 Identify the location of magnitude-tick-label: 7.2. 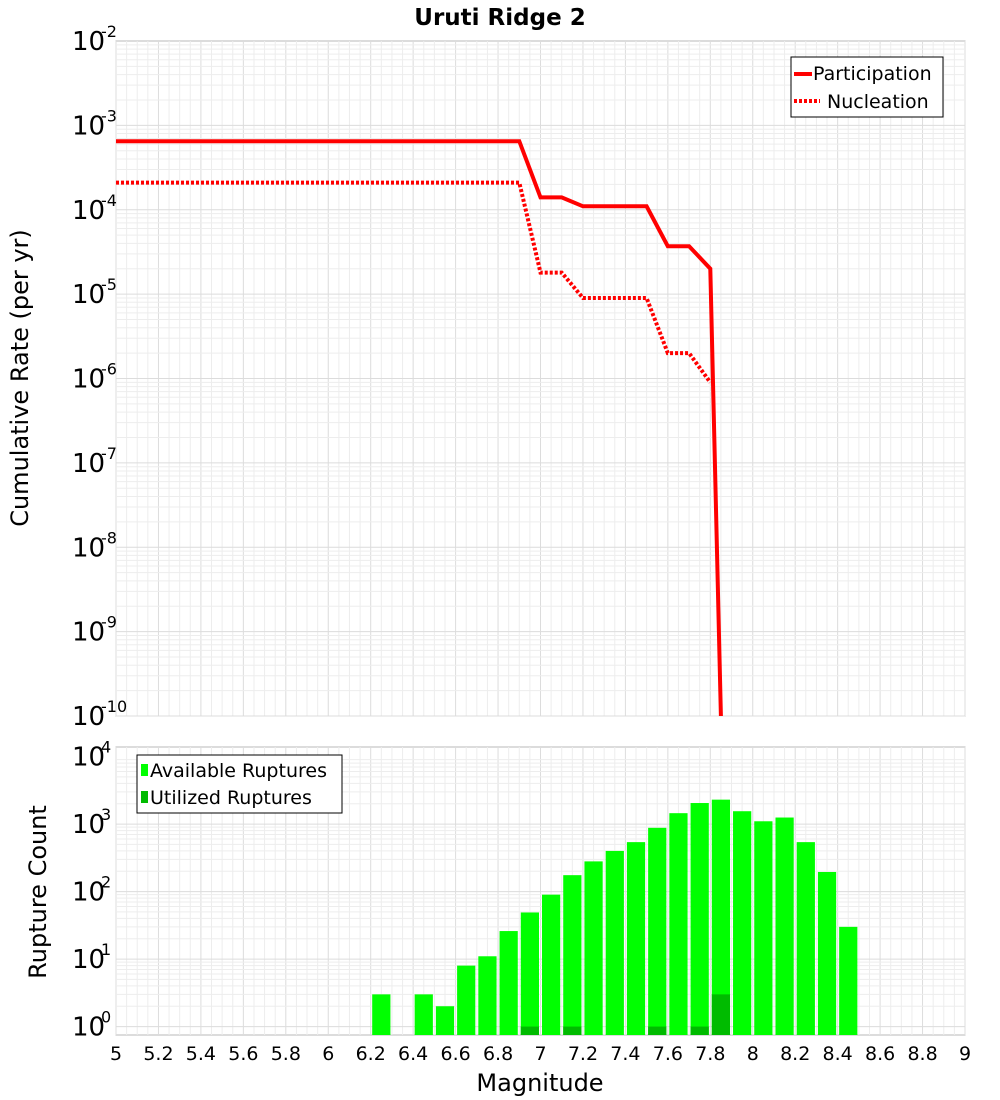
(583, 1054).